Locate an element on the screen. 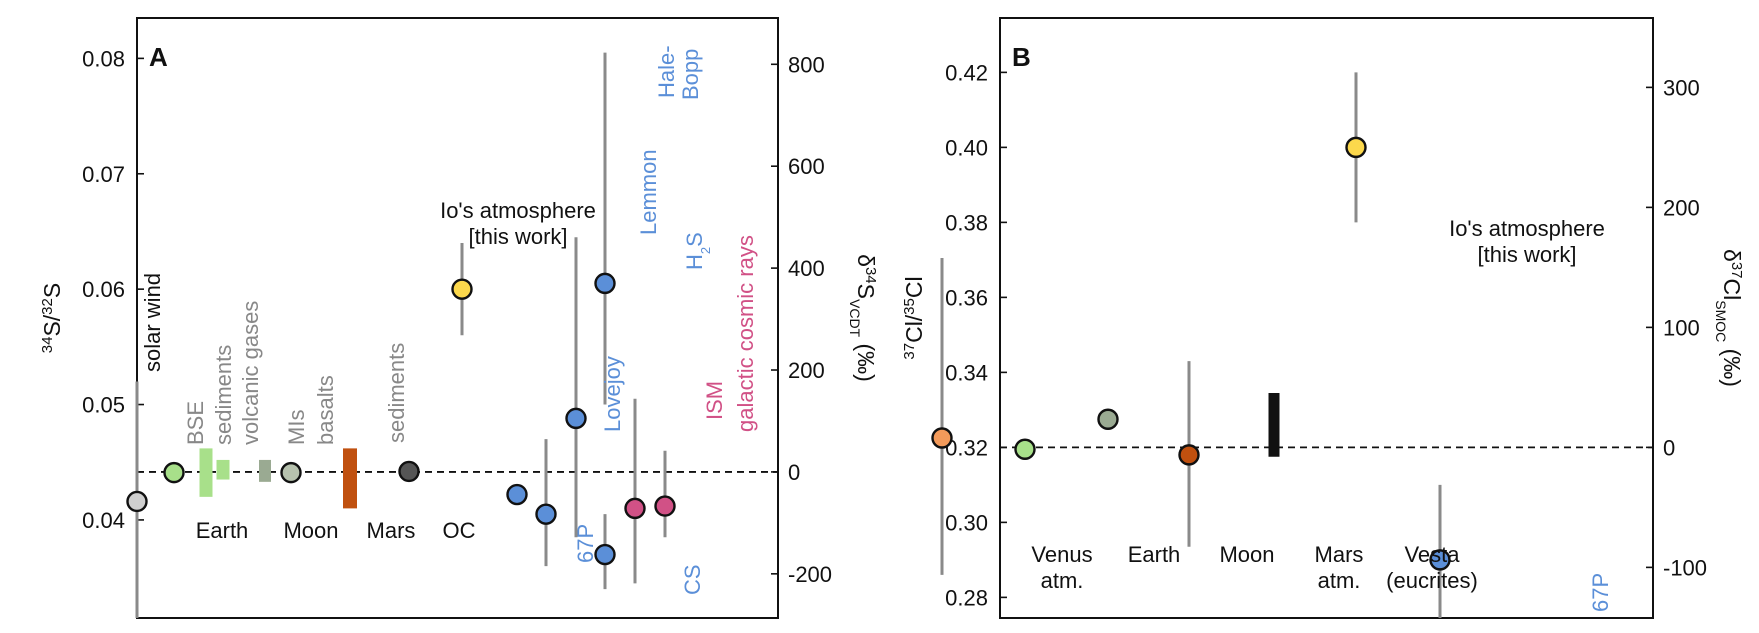  panel-a-right-axis: -200 0 200 400 600 800 is located at coordinates (801, 319).